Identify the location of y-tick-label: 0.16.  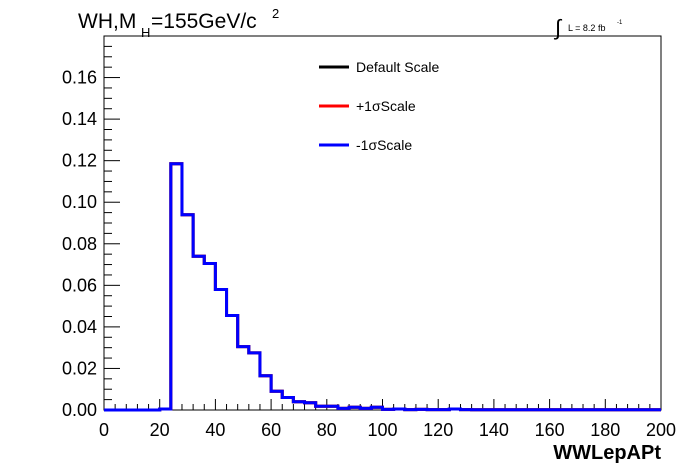
(79, 78).